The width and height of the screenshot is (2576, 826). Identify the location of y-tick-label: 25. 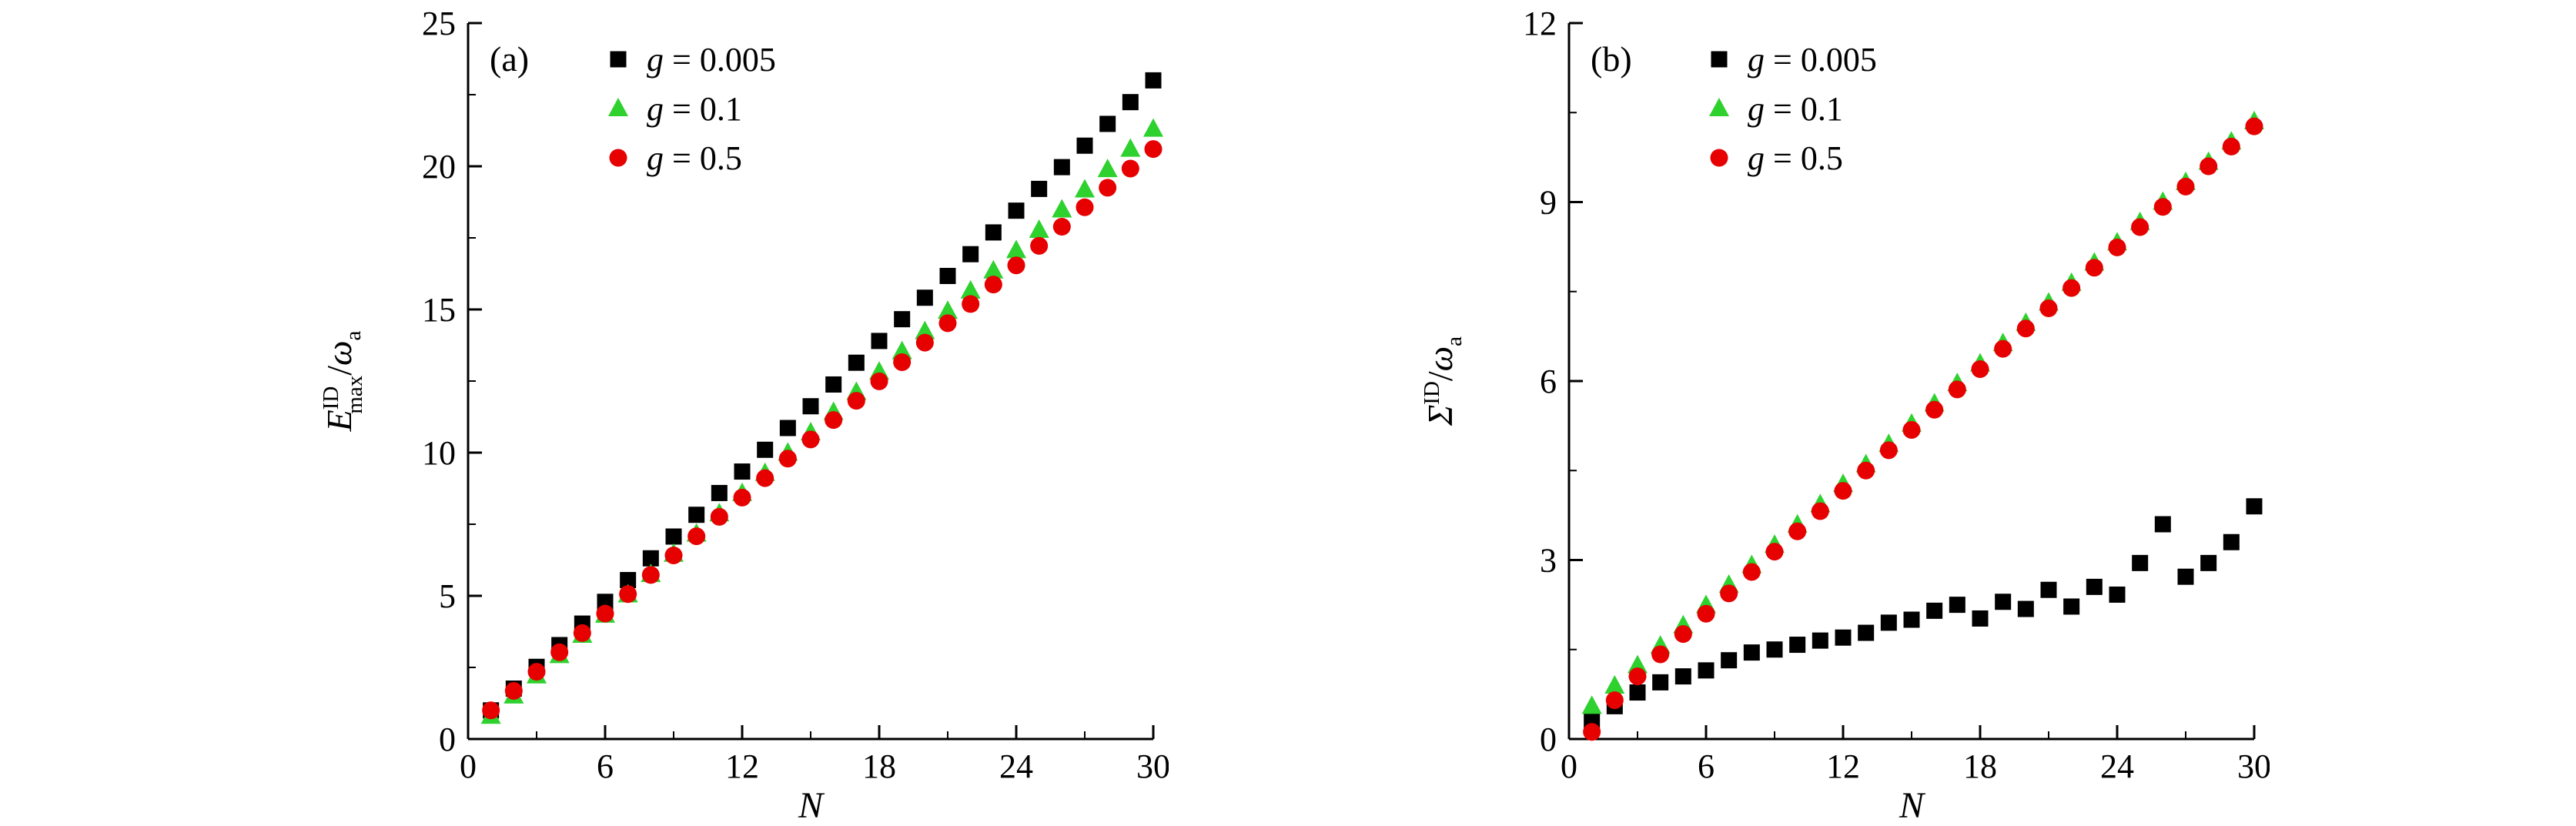
(439, 23).